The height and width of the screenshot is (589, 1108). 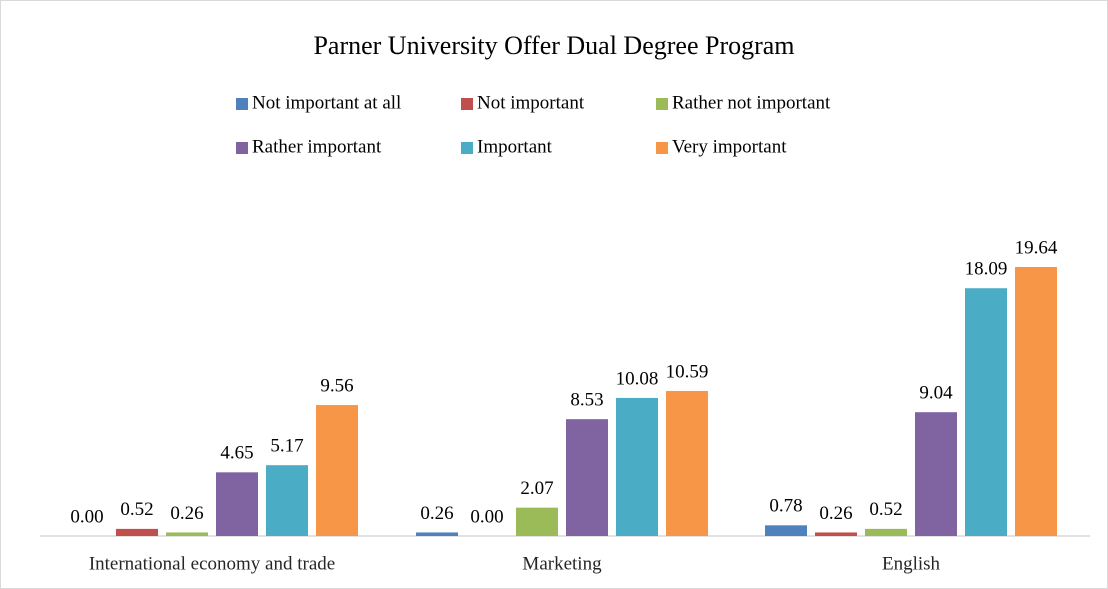 I want to click on legend-label: Very important, so click(x=729, y=146).